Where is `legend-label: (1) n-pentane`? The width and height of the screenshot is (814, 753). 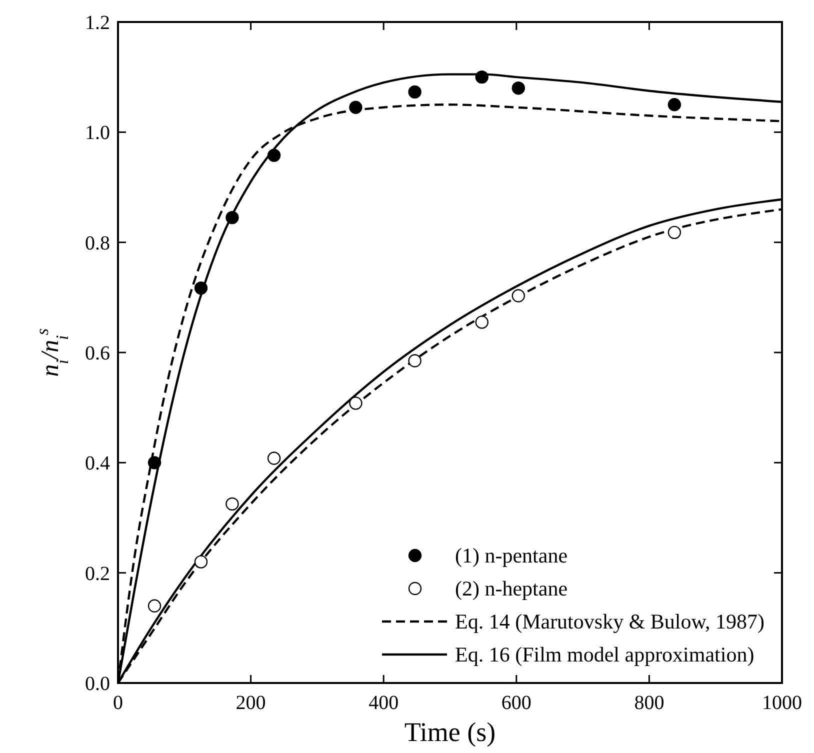 legend-label: (1) n-pentane is located at coordinates (511, 556).